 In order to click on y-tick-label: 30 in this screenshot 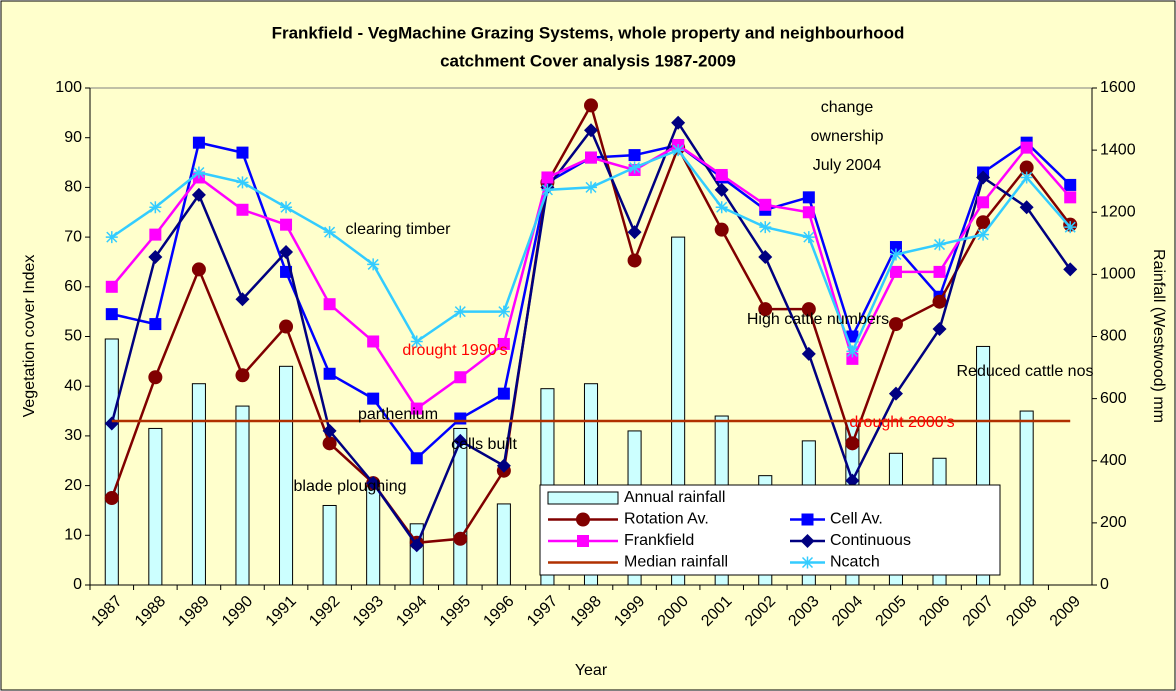, I will do `click(73, 435)`.